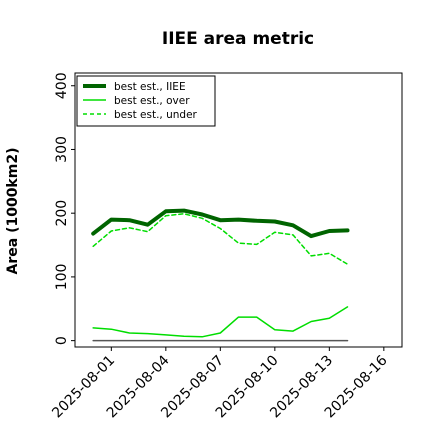 The width and height of the screenshot is (440, 440). I want to click on y-axis: 0 100 200 300 400, so click(64, 208).